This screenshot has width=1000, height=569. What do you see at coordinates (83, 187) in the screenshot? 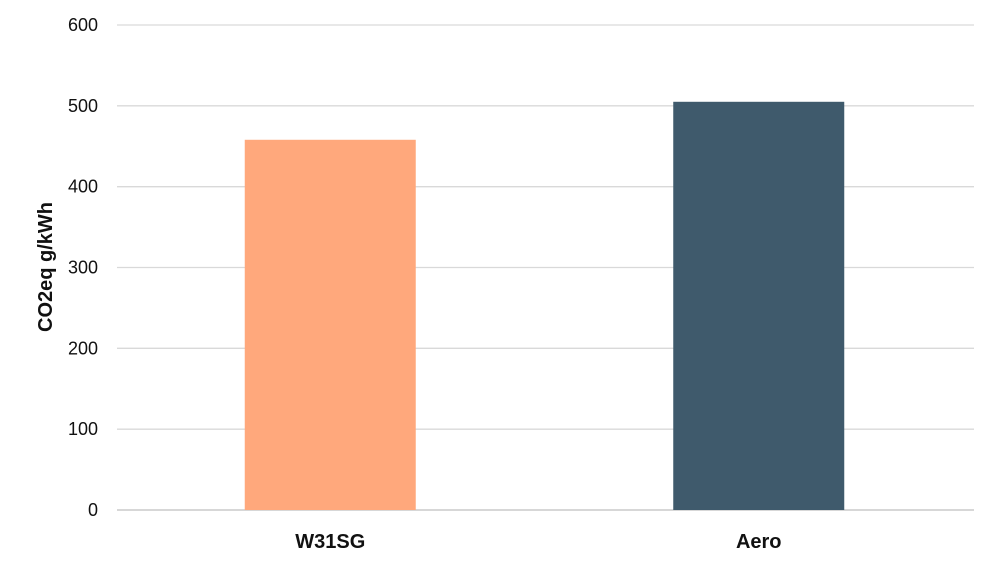
I see `y-tick-label: 400` at bounding box center [83, 187].